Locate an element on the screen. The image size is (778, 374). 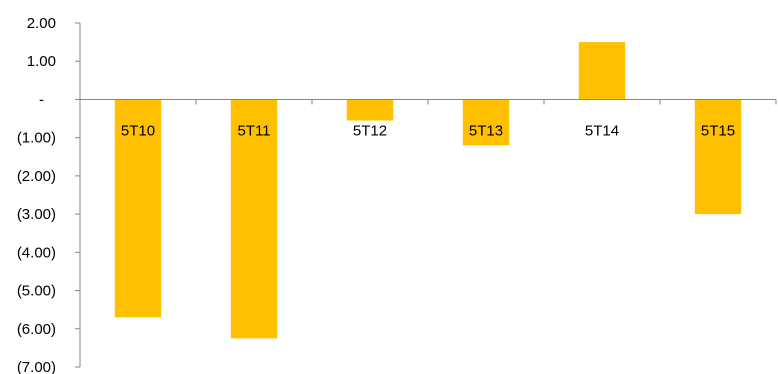
y-tick-label: (1.00) is located at coordinates (36, 138).